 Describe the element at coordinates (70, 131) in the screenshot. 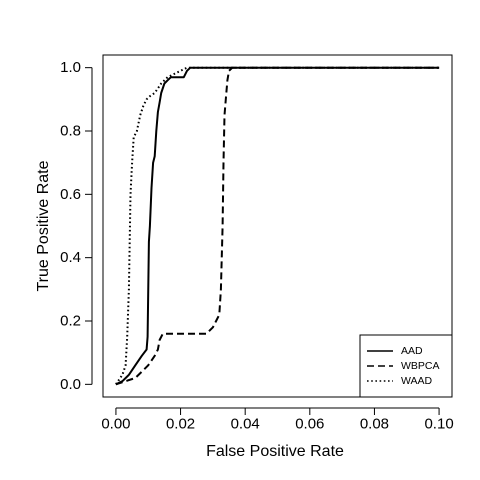

I see `y-tick-label: 0.8` at that location.